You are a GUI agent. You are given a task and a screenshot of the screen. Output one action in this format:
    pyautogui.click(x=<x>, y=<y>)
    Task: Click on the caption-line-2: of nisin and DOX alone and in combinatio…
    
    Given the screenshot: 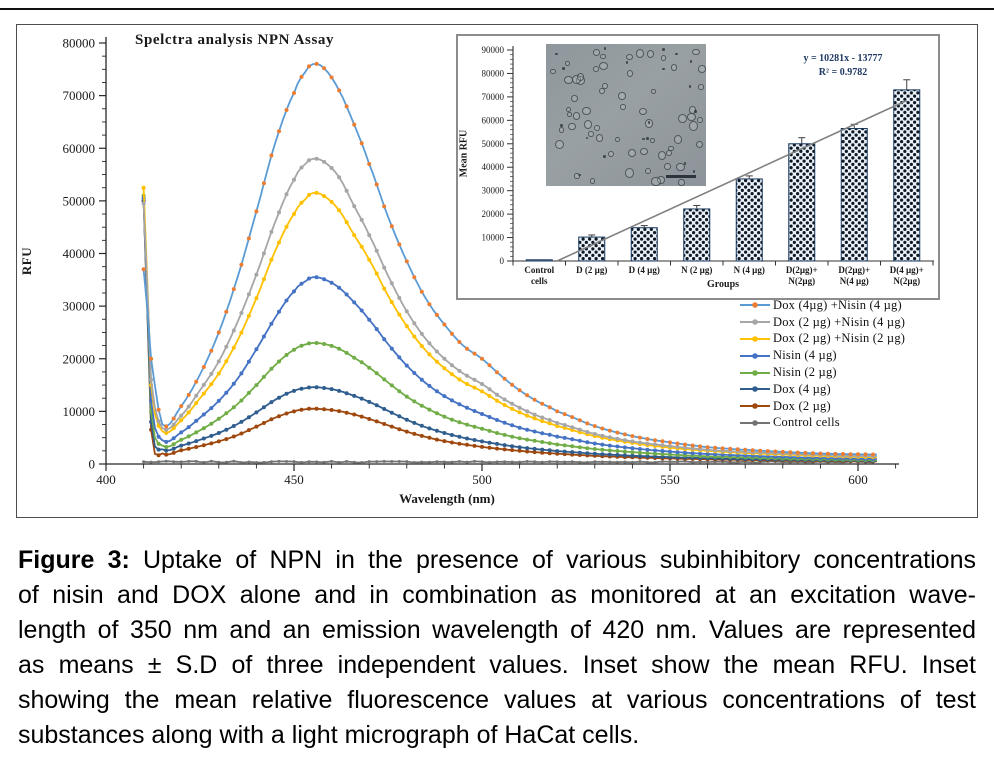 What is the action you would take?
    pyautogui.click(x=497, y=595)
    